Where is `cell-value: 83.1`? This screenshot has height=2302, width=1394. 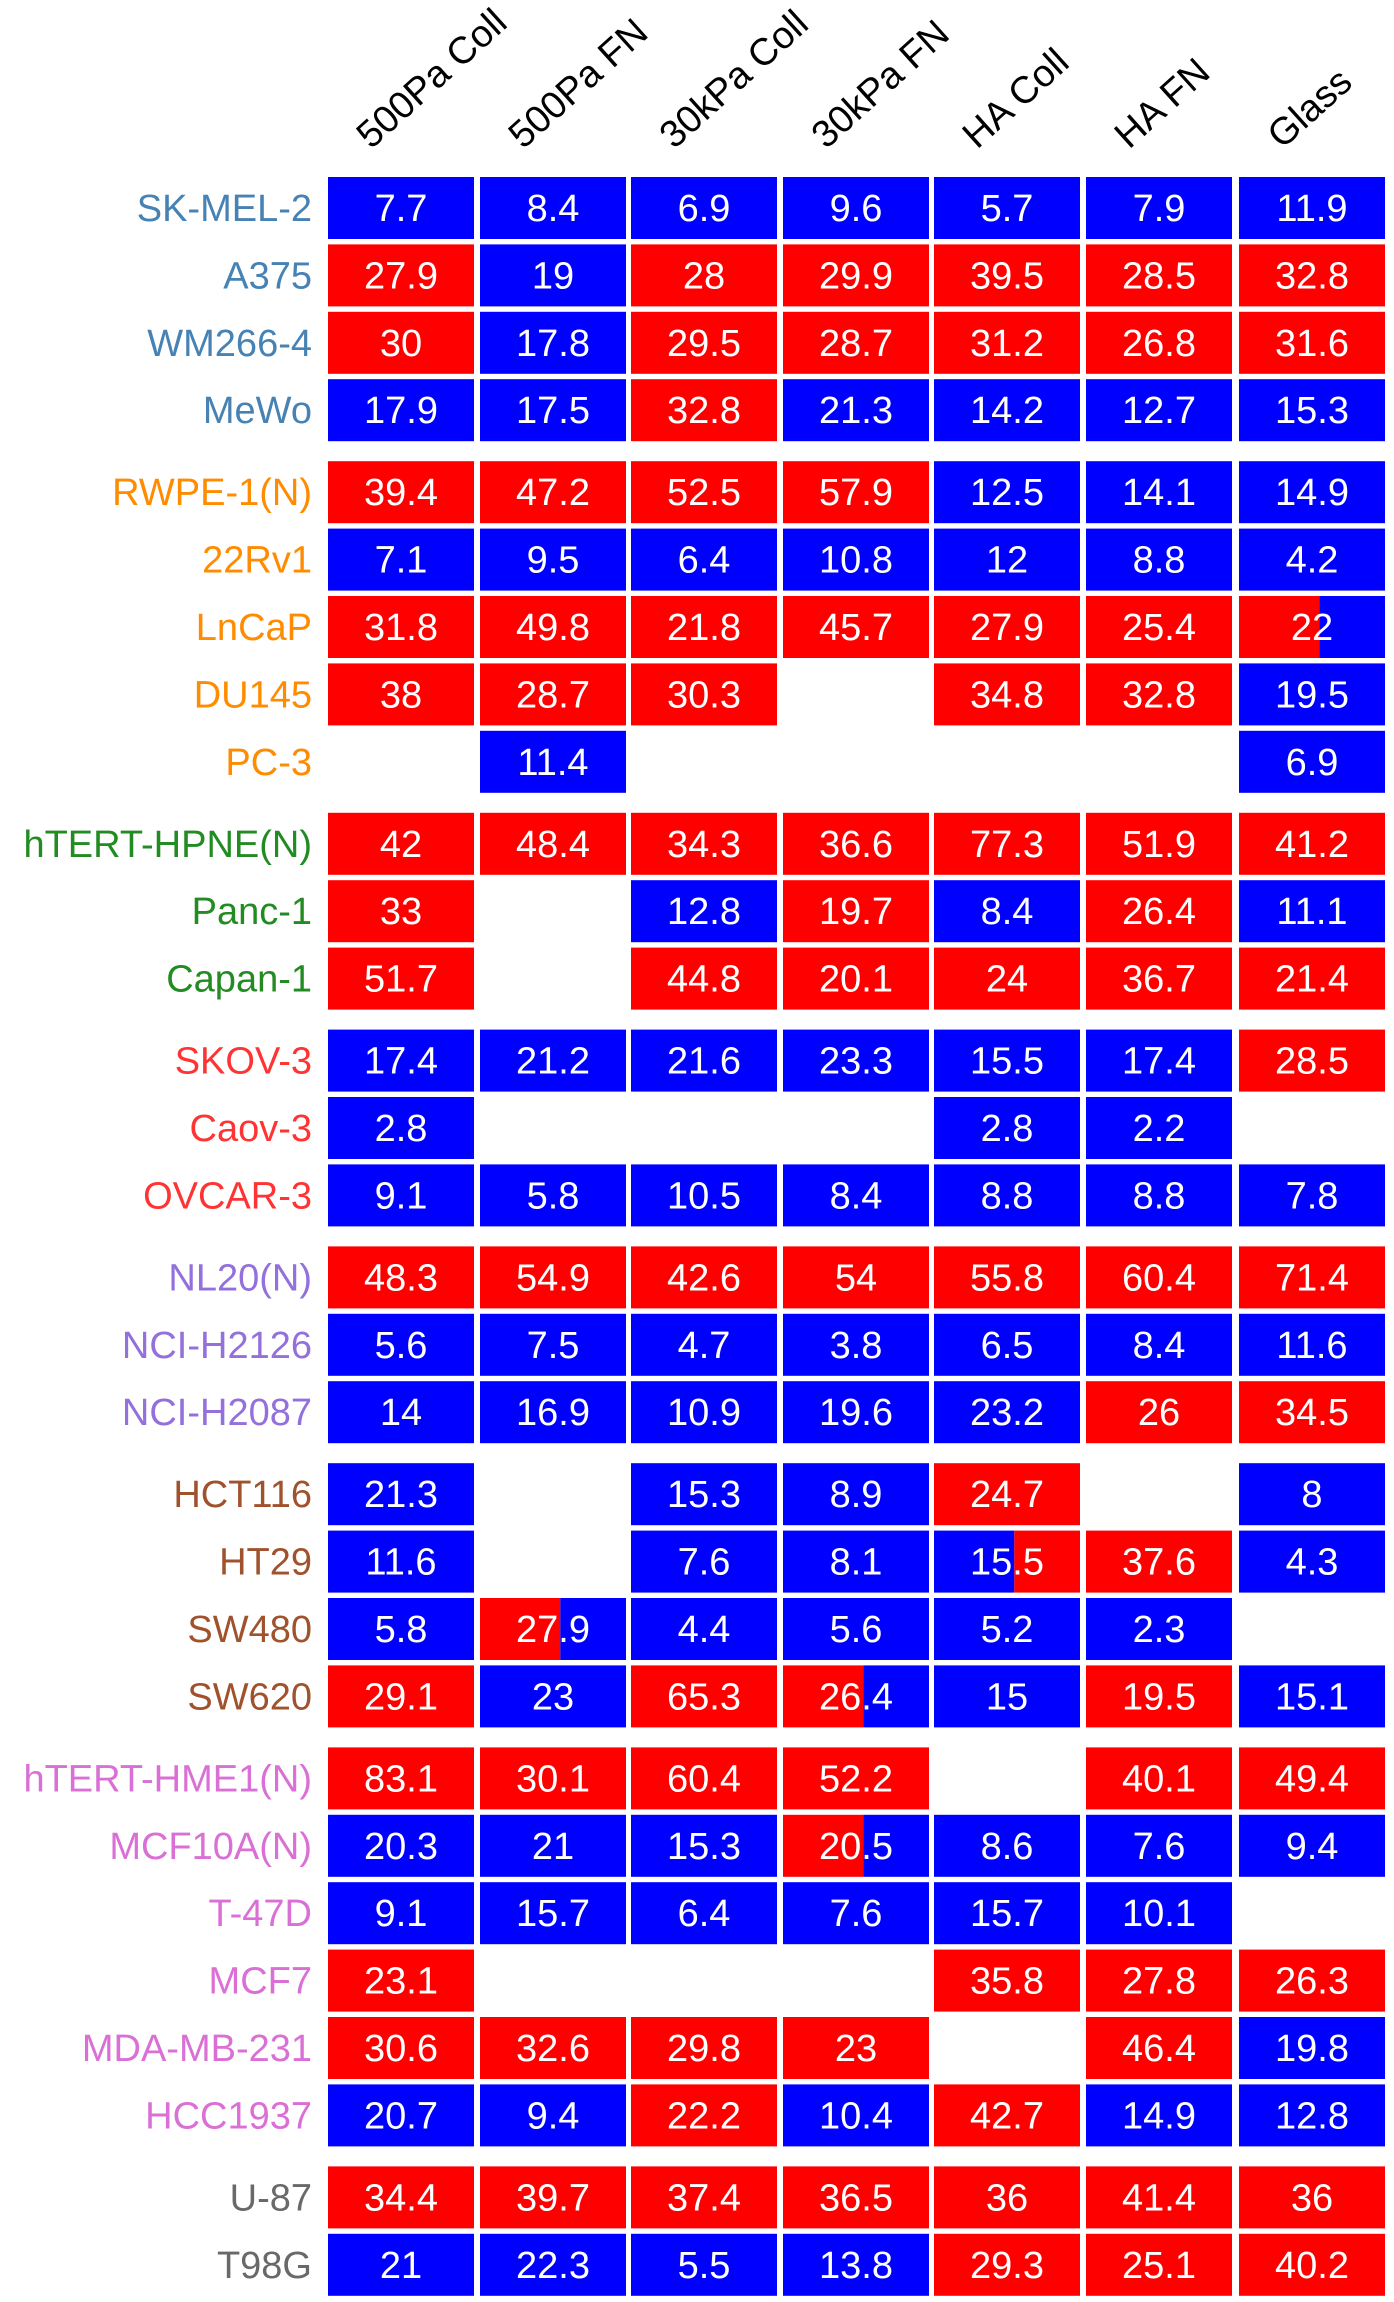 cell-value: 83.1 is located at coordinates (401, 1779).